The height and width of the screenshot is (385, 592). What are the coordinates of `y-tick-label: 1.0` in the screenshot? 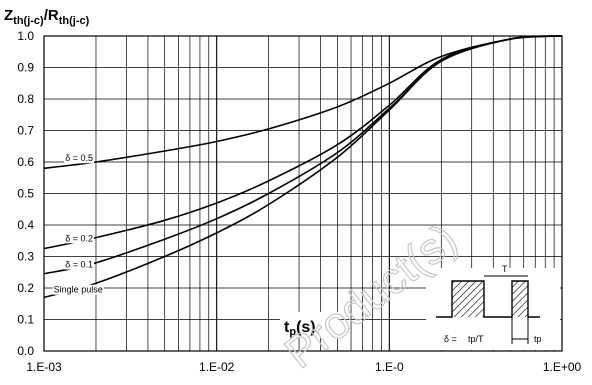 It's located at (25, 36).